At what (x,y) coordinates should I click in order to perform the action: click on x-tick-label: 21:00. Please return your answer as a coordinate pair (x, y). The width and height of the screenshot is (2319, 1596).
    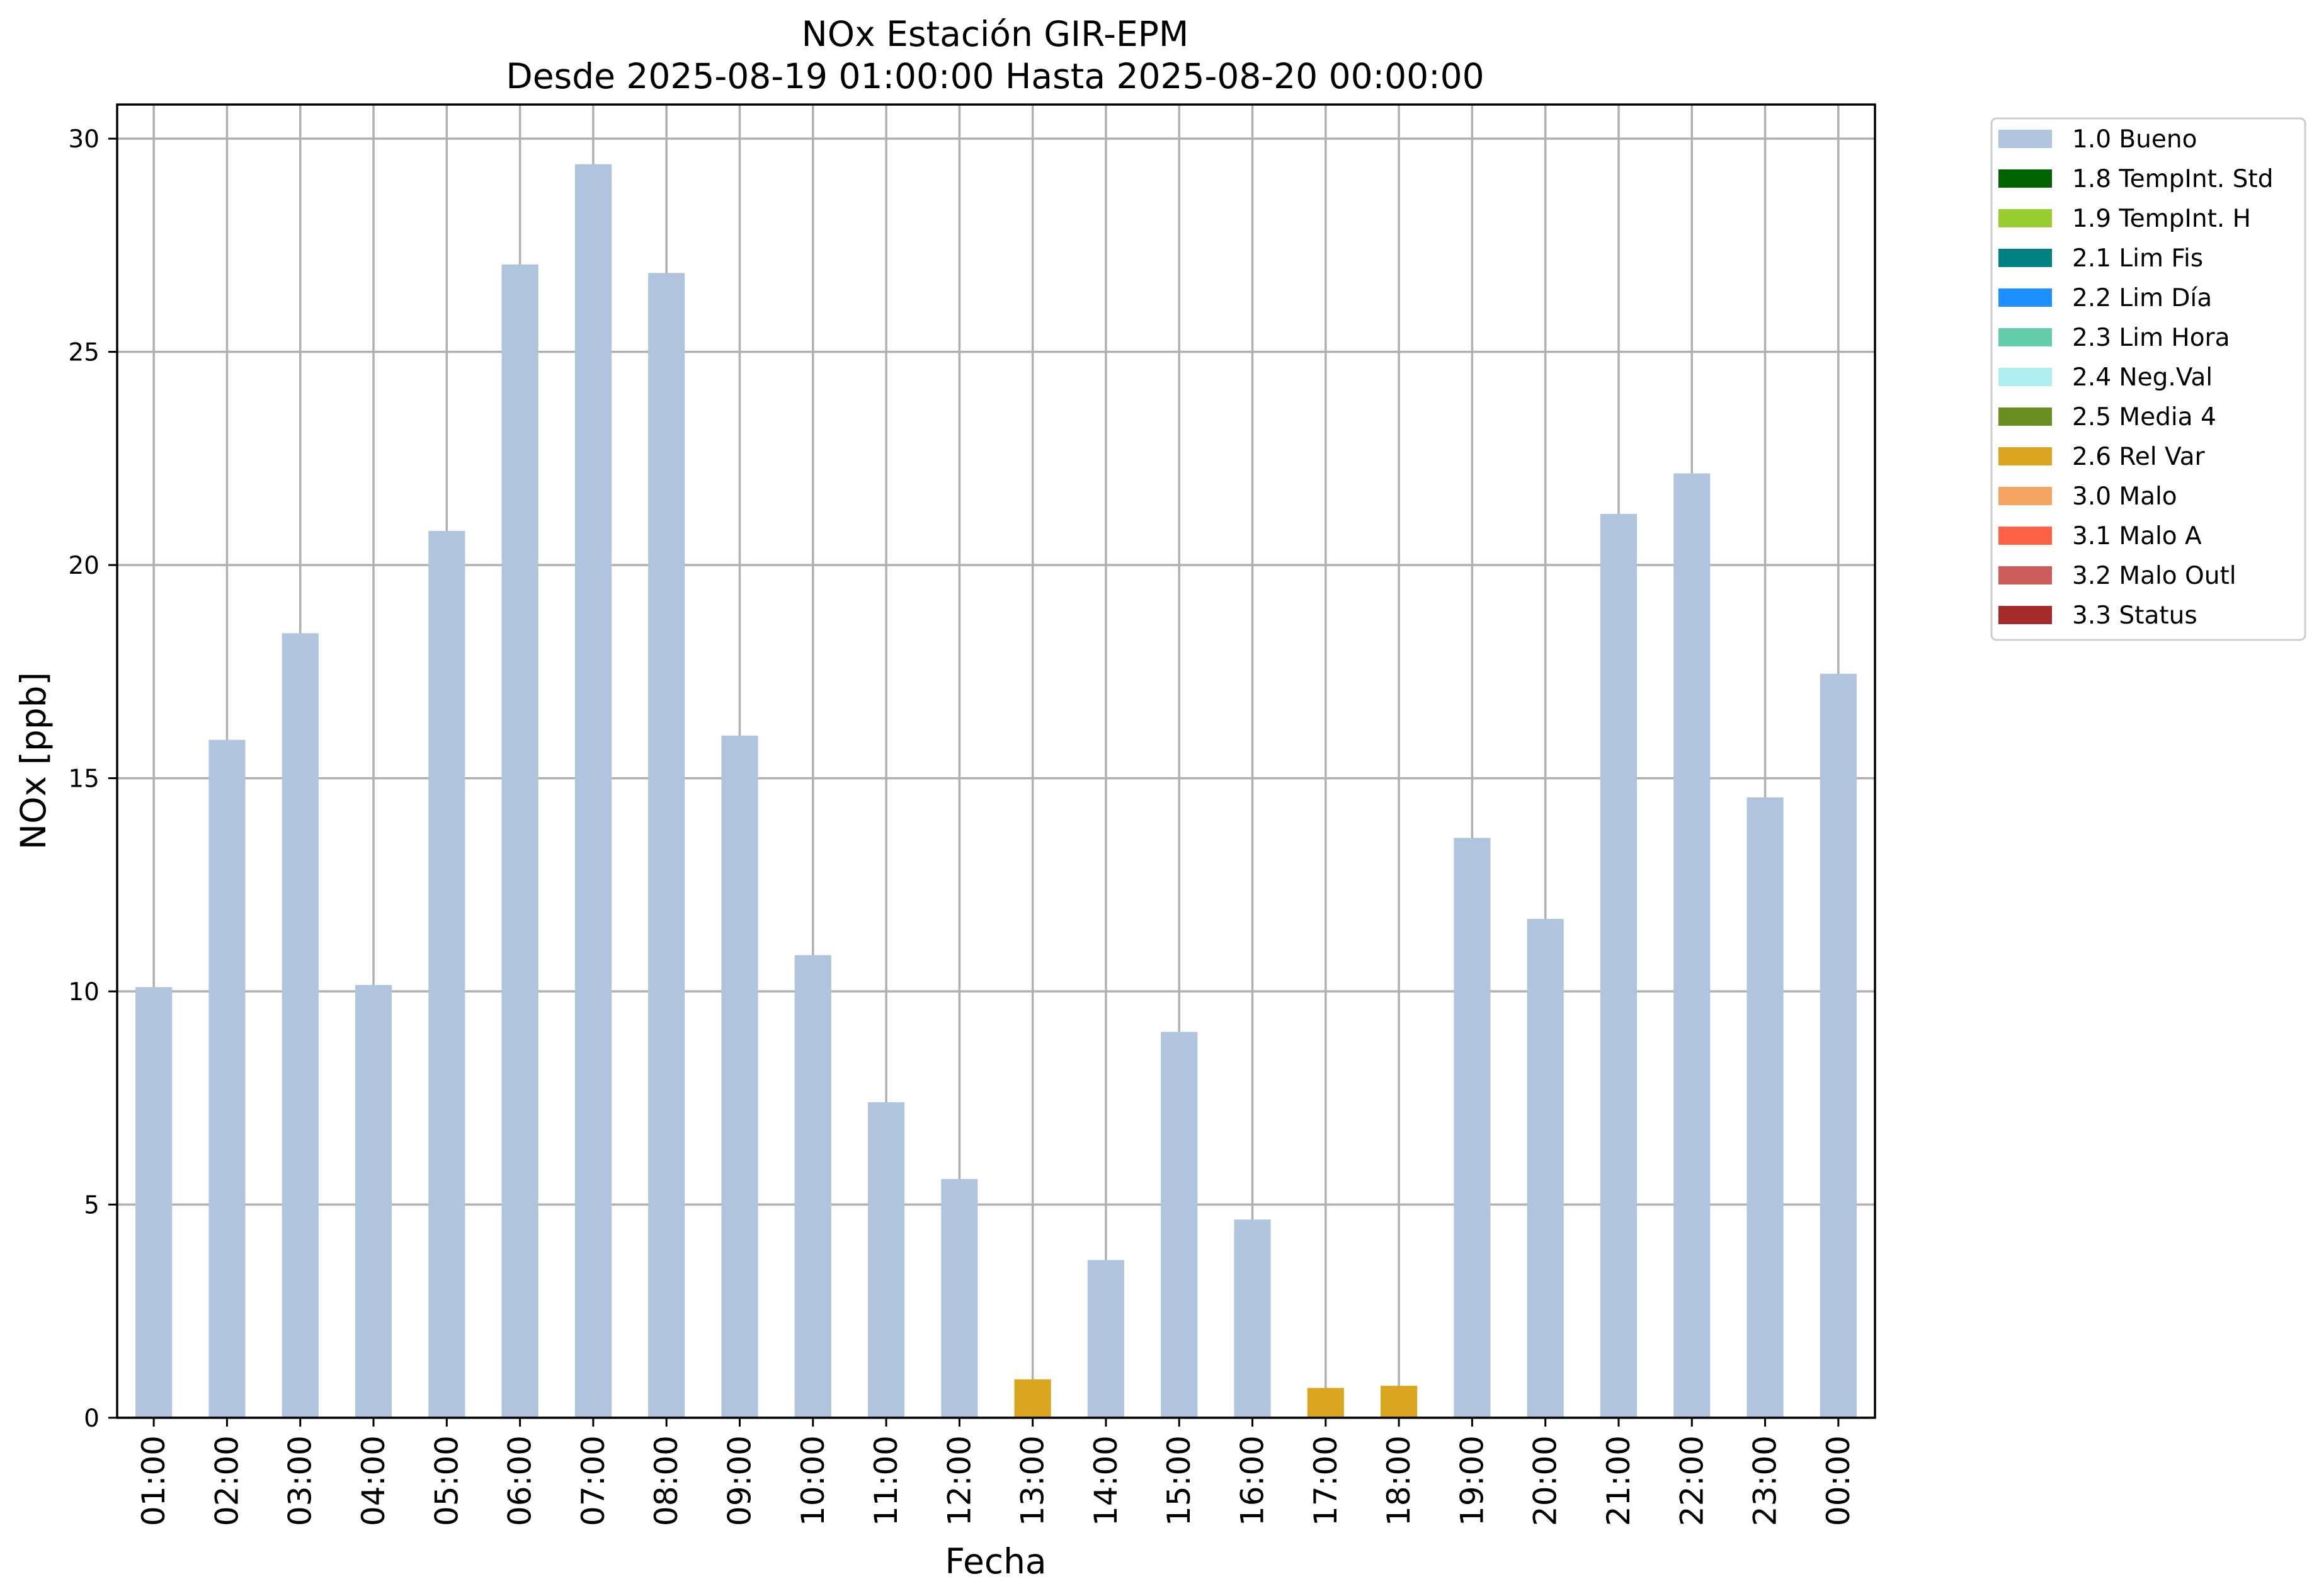
    Looking at the image, I should click on (1618, 1480).